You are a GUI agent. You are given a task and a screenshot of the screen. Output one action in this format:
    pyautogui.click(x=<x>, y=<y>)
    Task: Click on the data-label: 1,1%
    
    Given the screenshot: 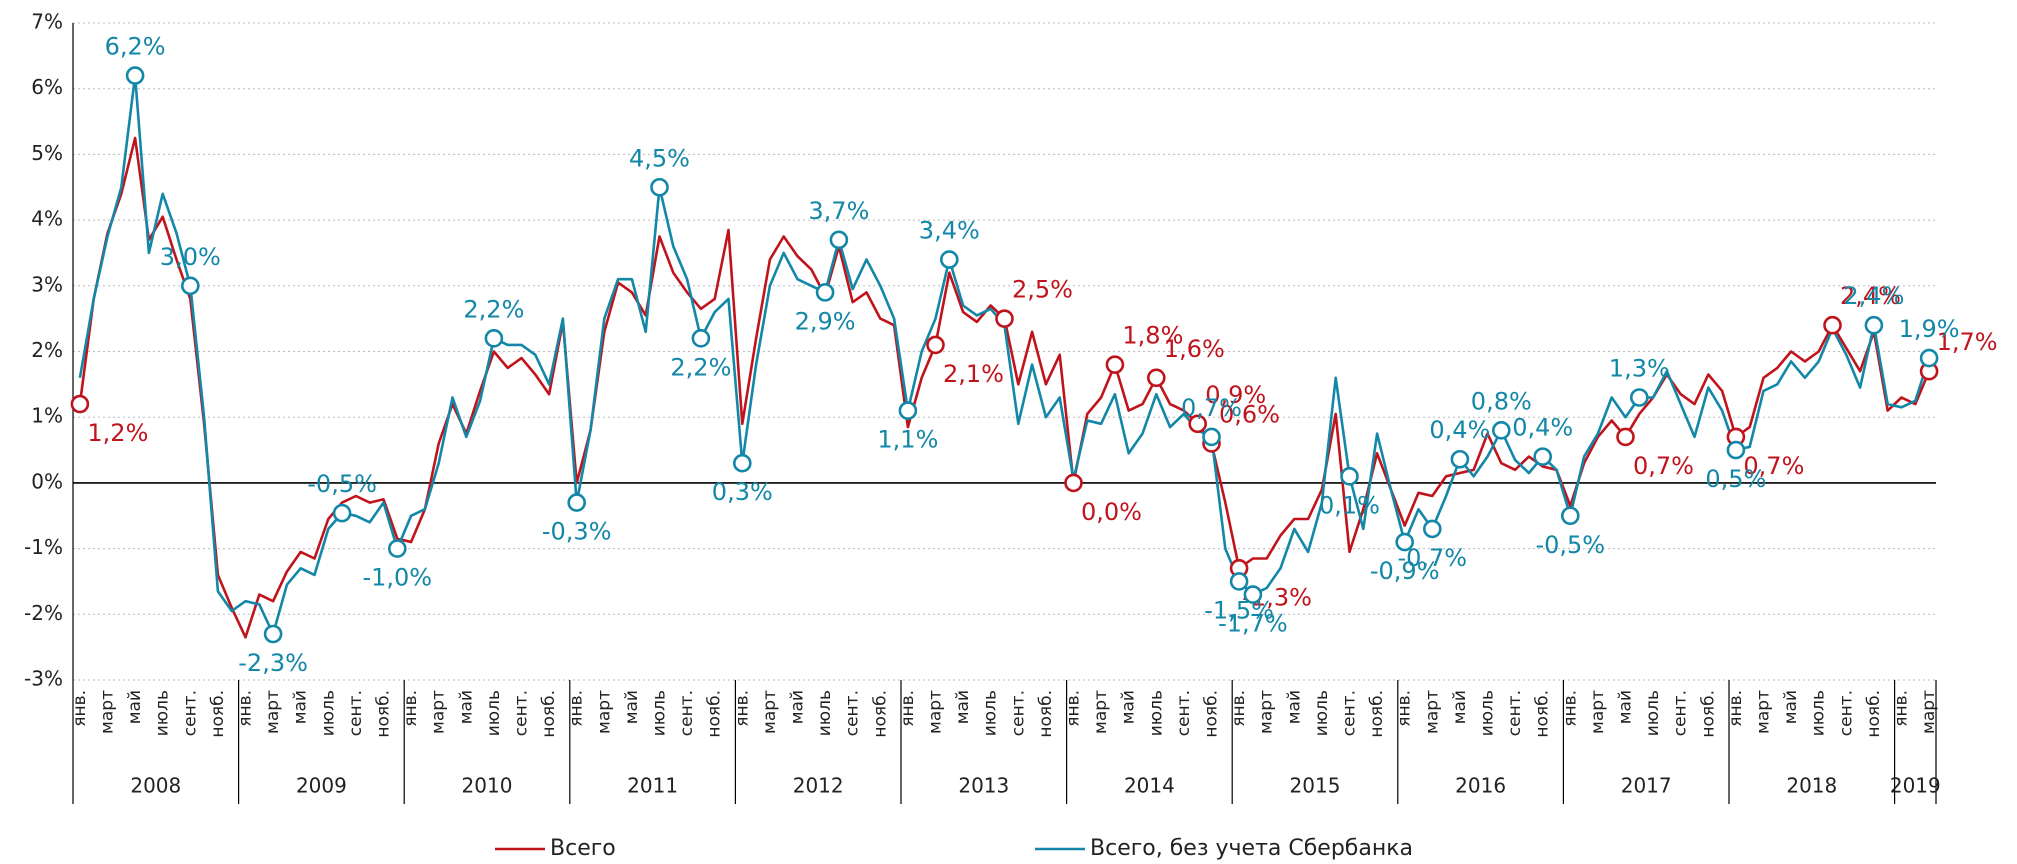 What is the action you would take?
    pyautogui.click(x=907, y=440)
    